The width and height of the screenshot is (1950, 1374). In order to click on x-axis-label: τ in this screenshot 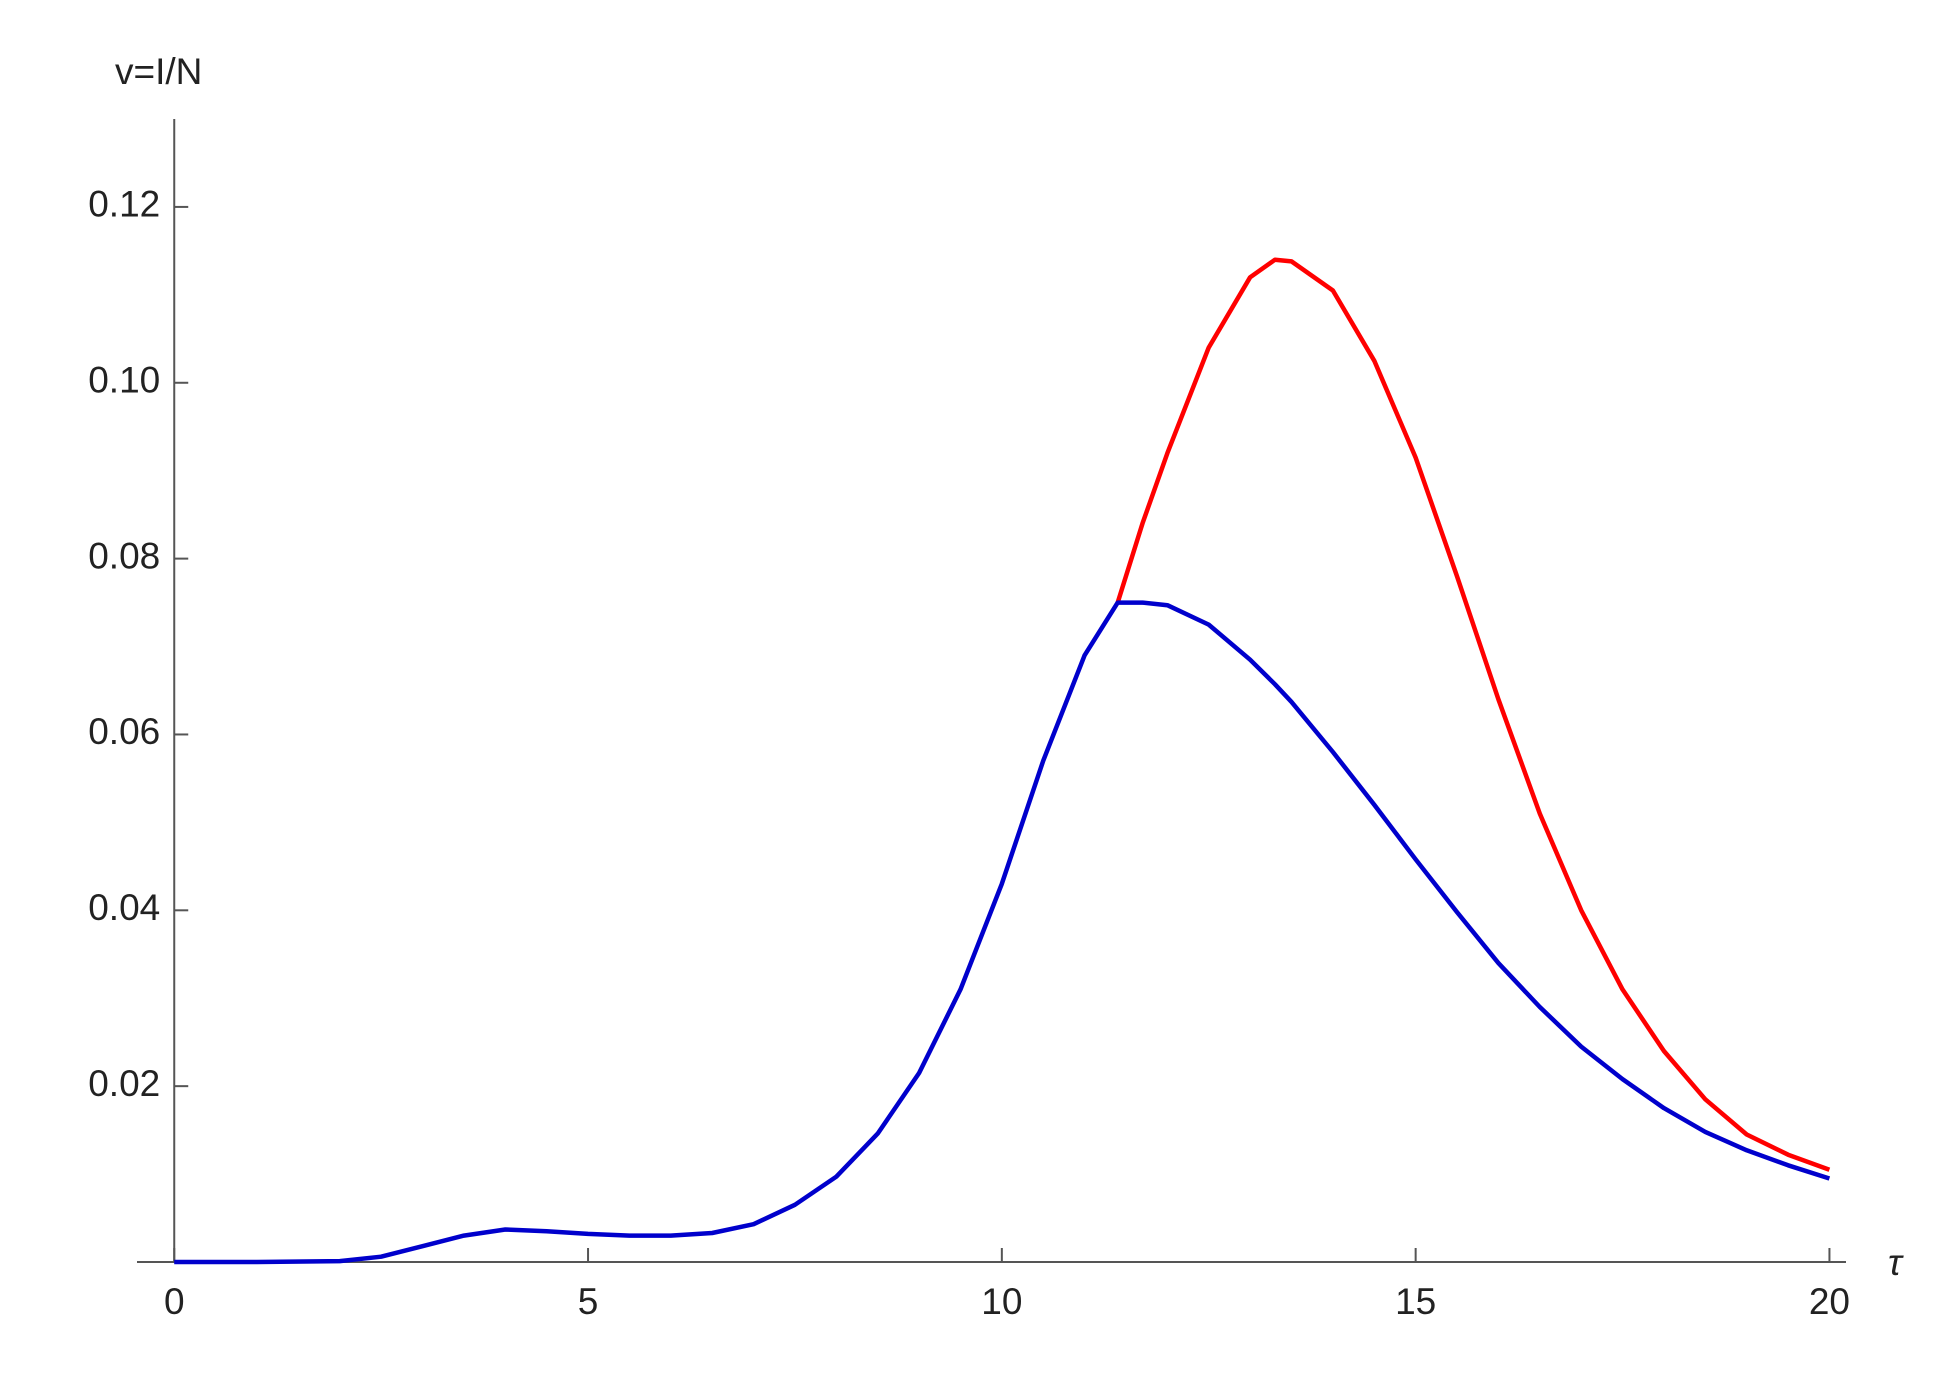, I will do `click(1896, 1262)`.